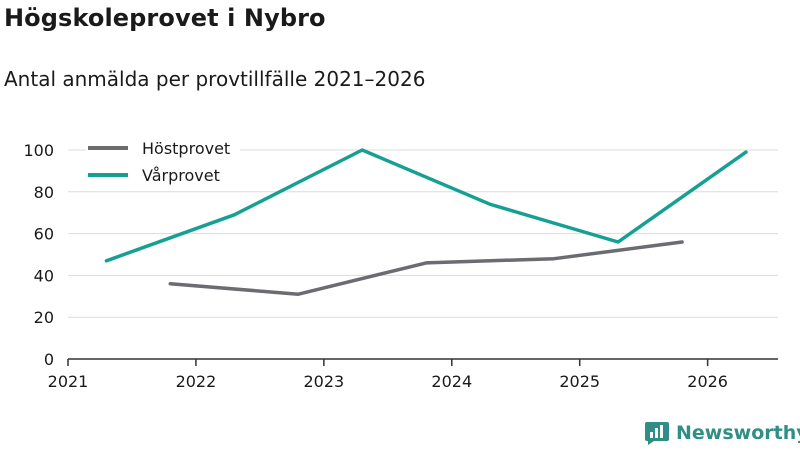  I want to click on x-tick-label: 2023, so click(323, 381).